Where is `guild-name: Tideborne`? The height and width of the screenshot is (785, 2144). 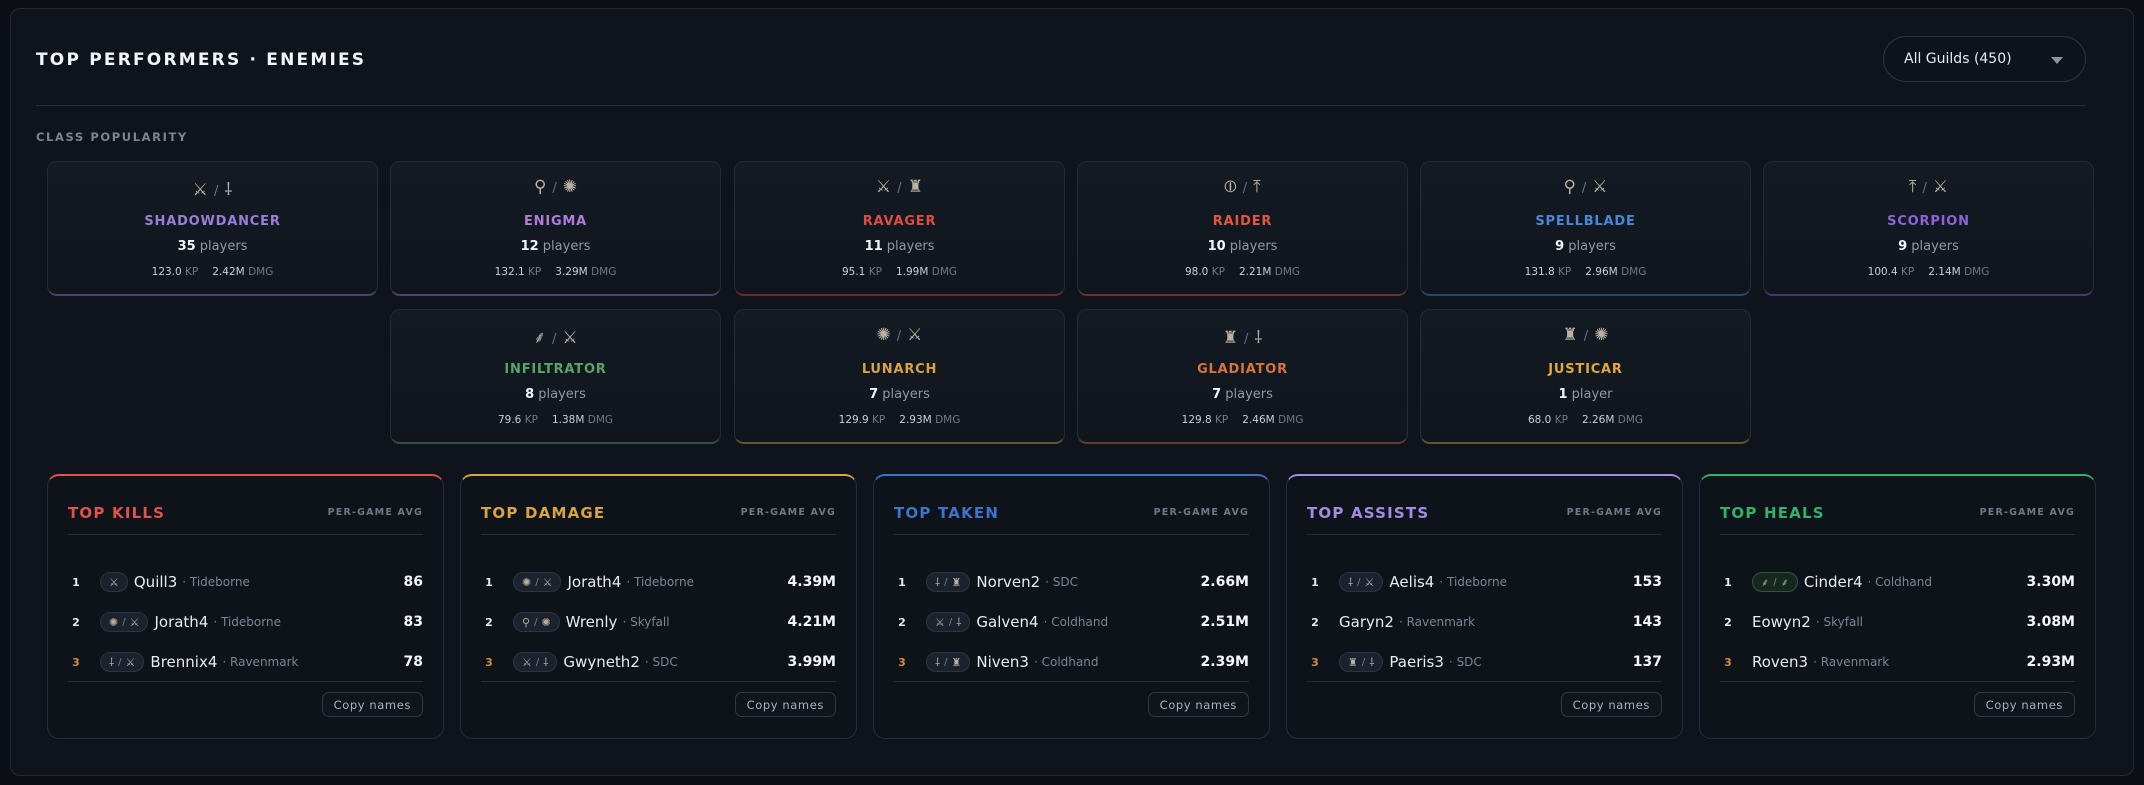 guild-name: Tideborne is located at coordinates (247, 622).